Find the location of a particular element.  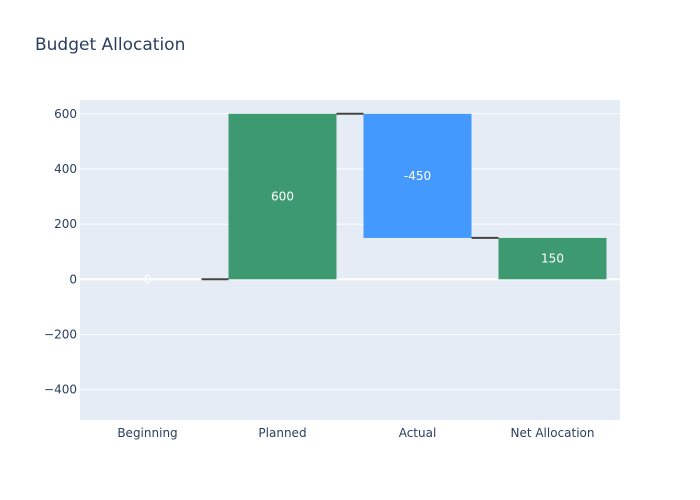

x-tick-label: Actual is located at coordinates (418, 433).